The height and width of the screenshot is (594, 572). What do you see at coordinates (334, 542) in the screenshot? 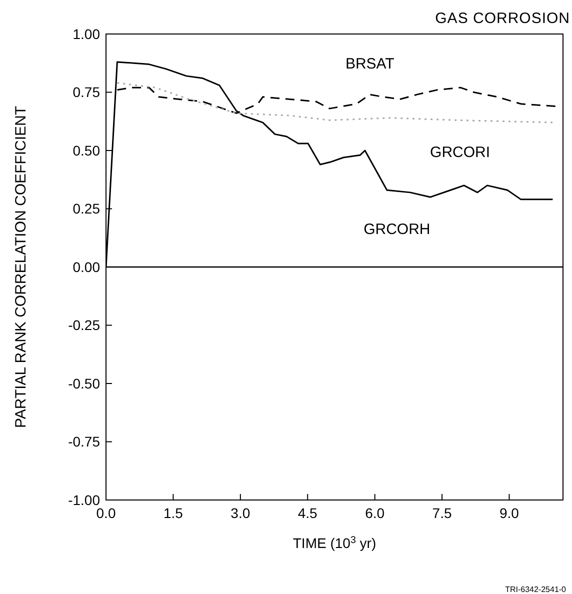
I see `x-axis-title: TIME (10$^{3}$ yr)` at bounding box center [334, 542].